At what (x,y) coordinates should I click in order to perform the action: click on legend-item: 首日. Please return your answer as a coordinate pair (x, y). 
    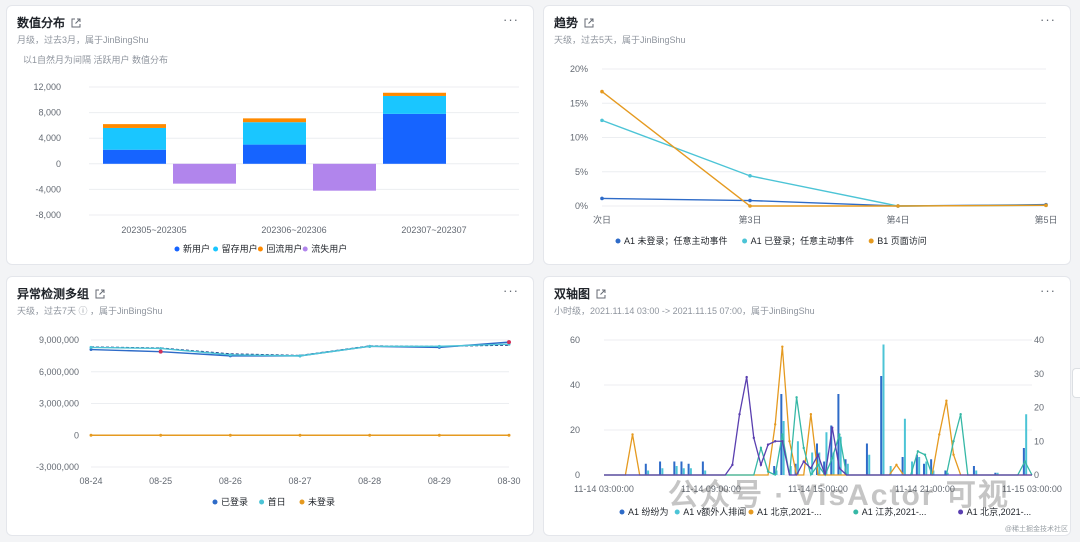
    Looking at the image, I should click on (277, 501).